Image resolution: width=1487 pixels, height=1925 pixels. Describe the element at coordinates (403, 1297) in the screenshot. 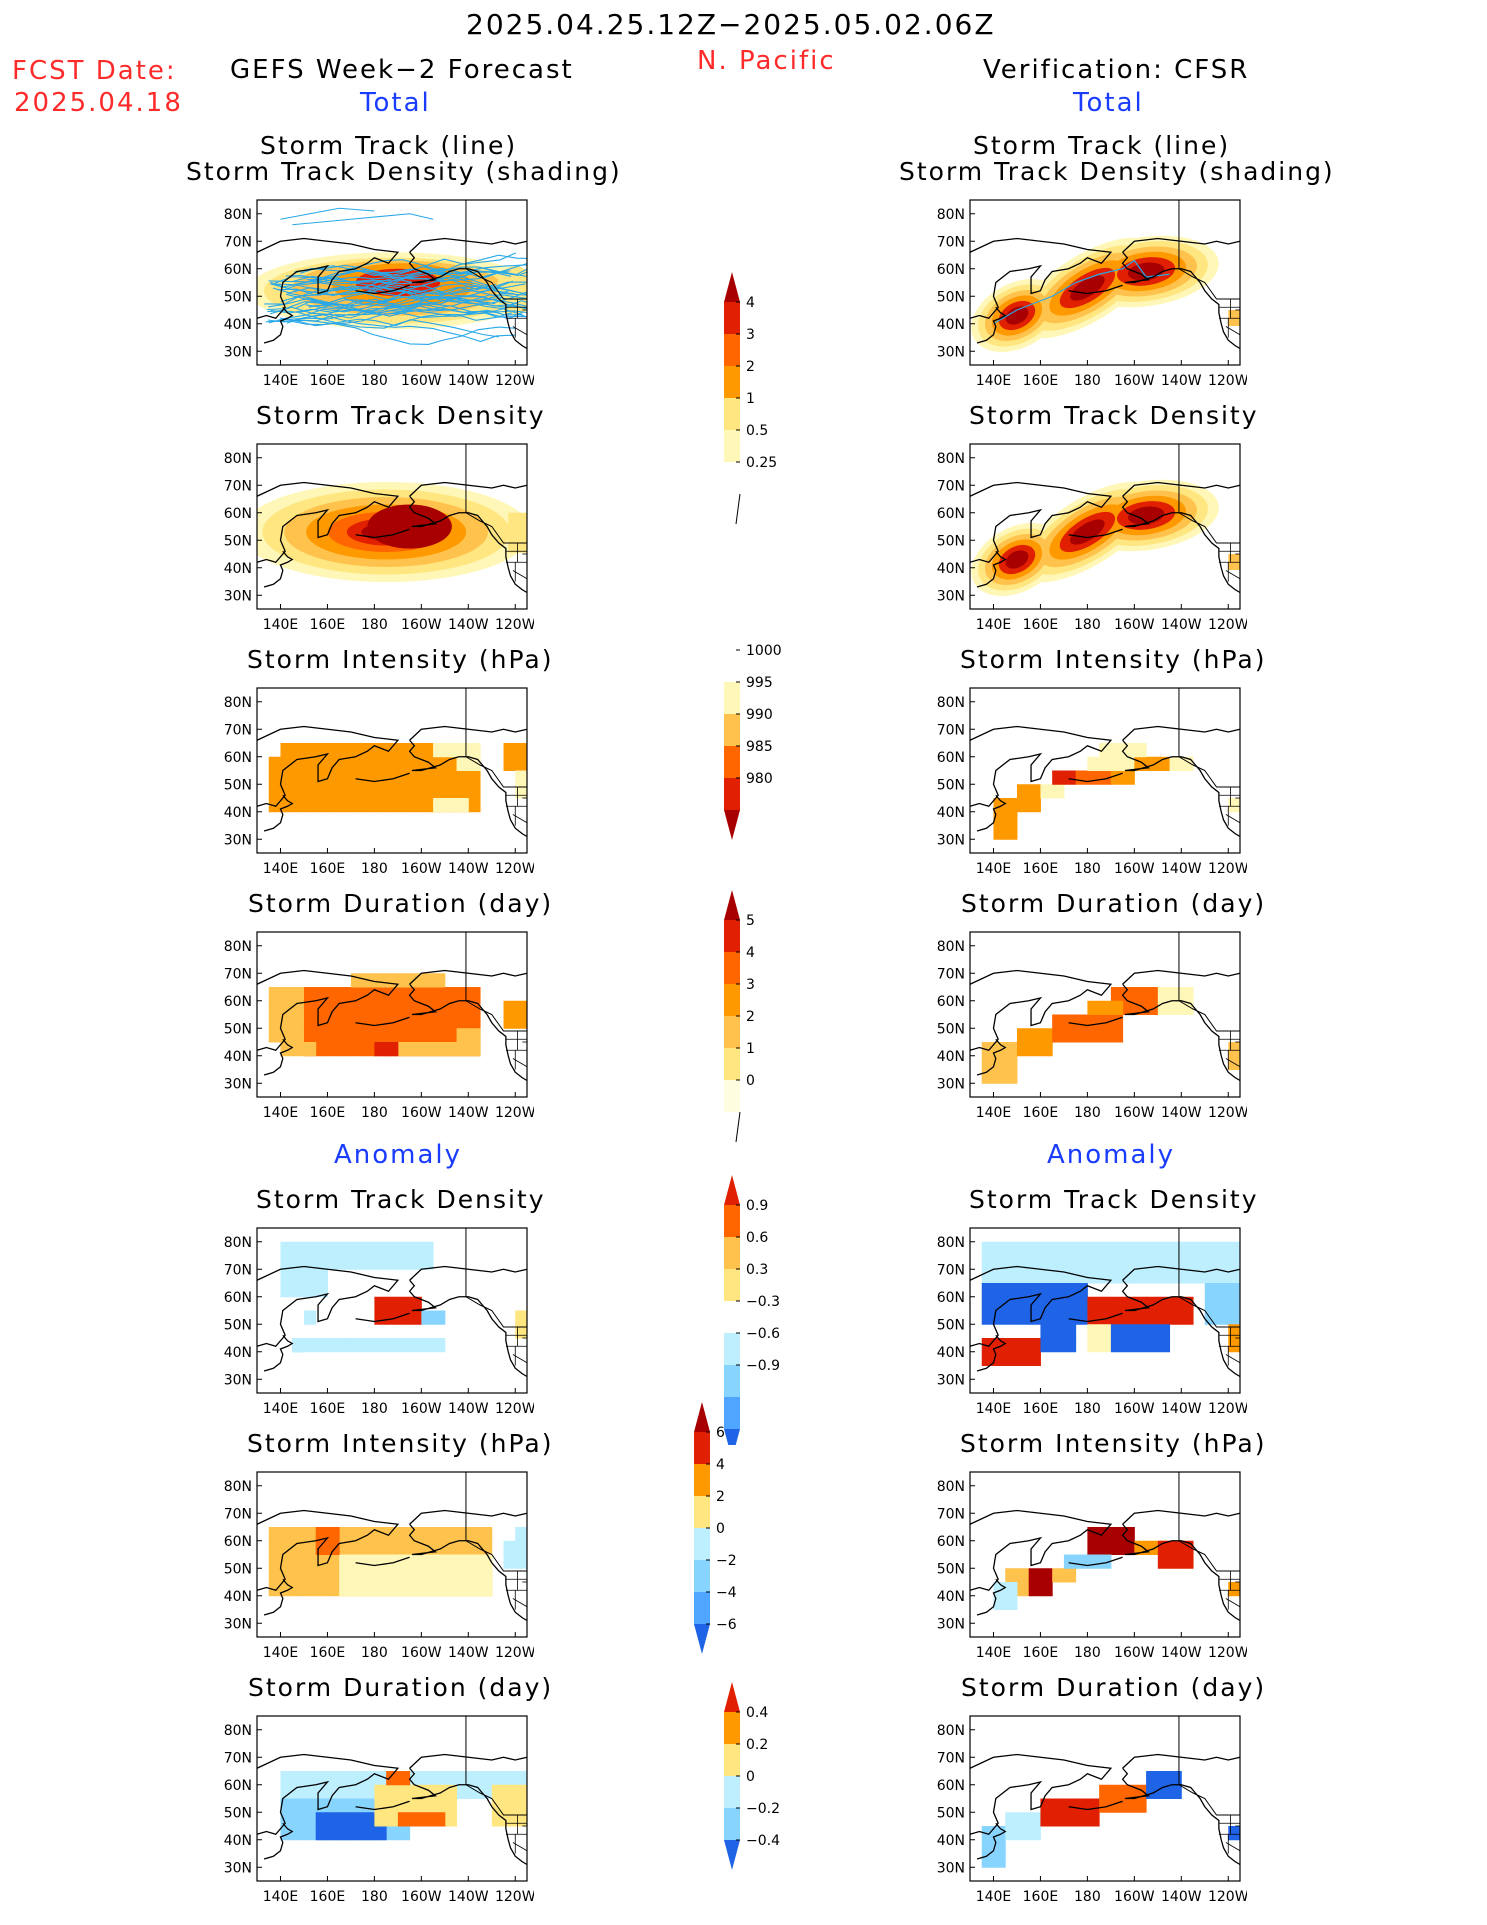

I see `field-layer` at that location.